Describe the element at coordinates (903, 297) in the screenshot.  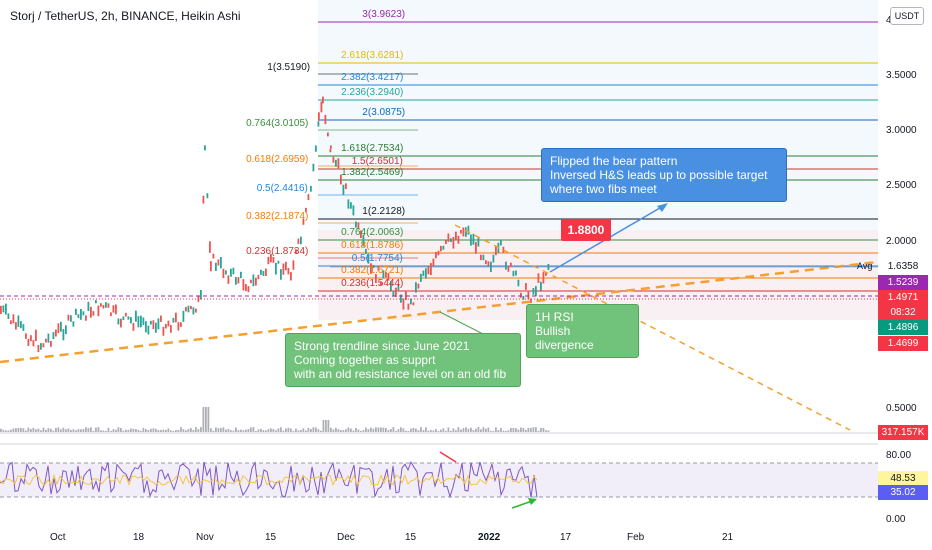
I see `price-tag: 1.4971` at that location.